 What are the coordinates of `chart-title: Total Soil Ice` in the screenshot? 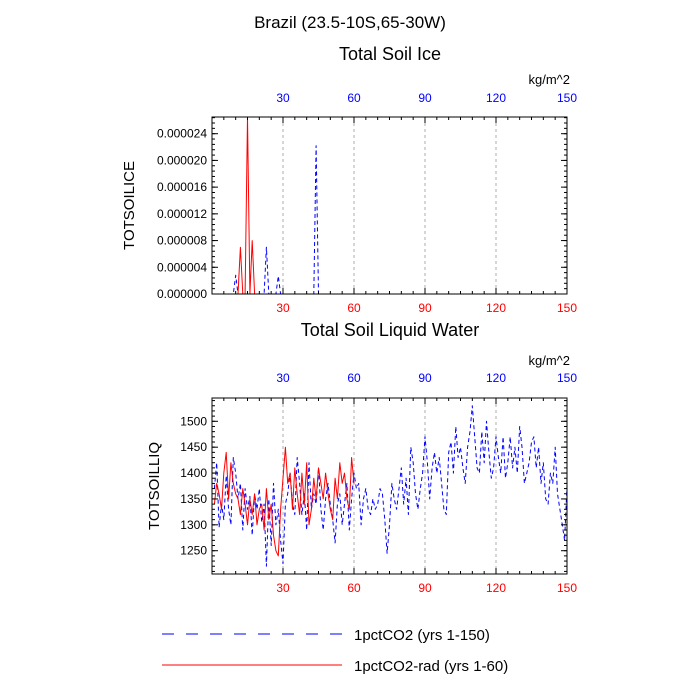 It's located at (390, 54).